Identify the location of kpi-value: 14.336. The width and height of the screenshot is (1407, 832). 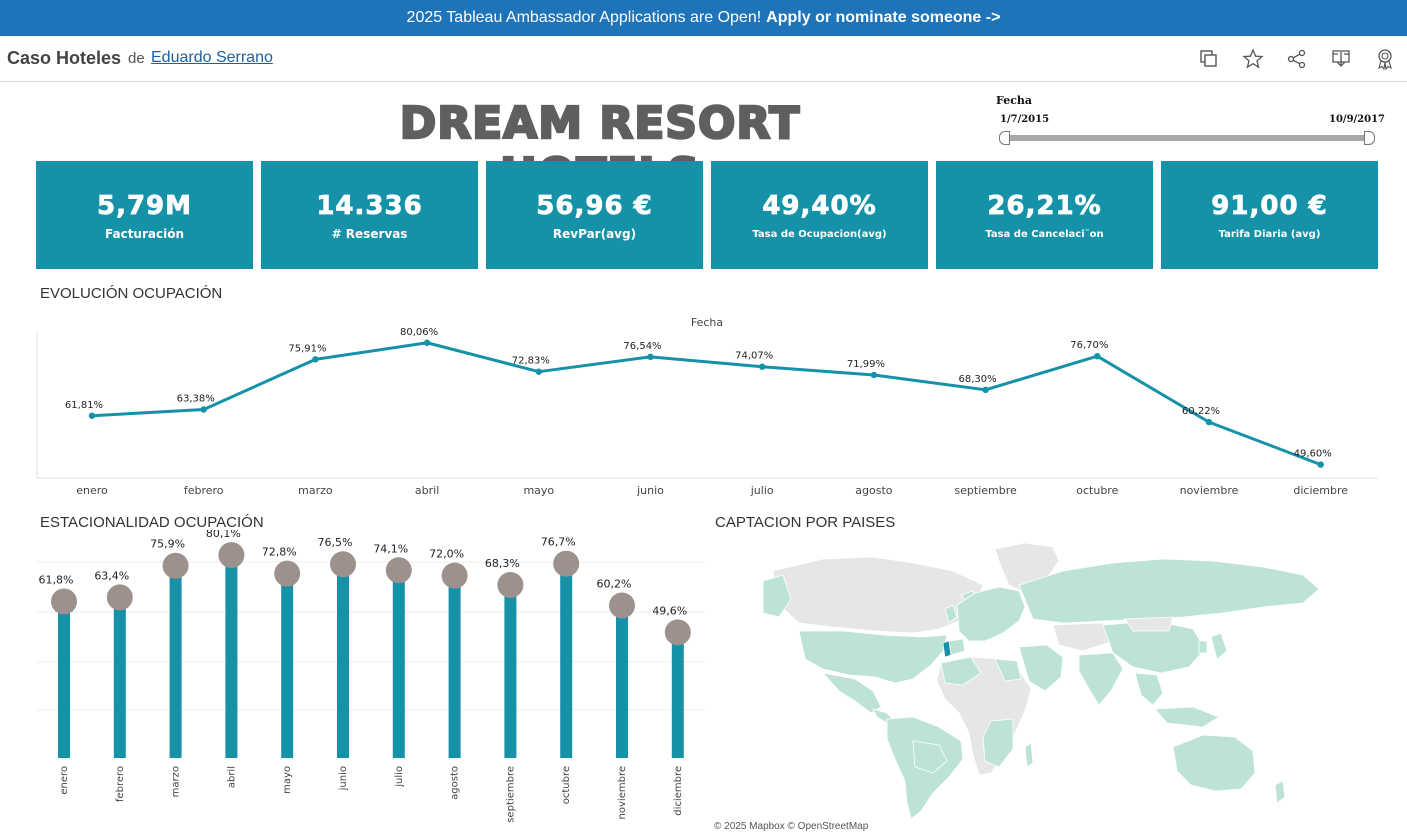
(369, 206).